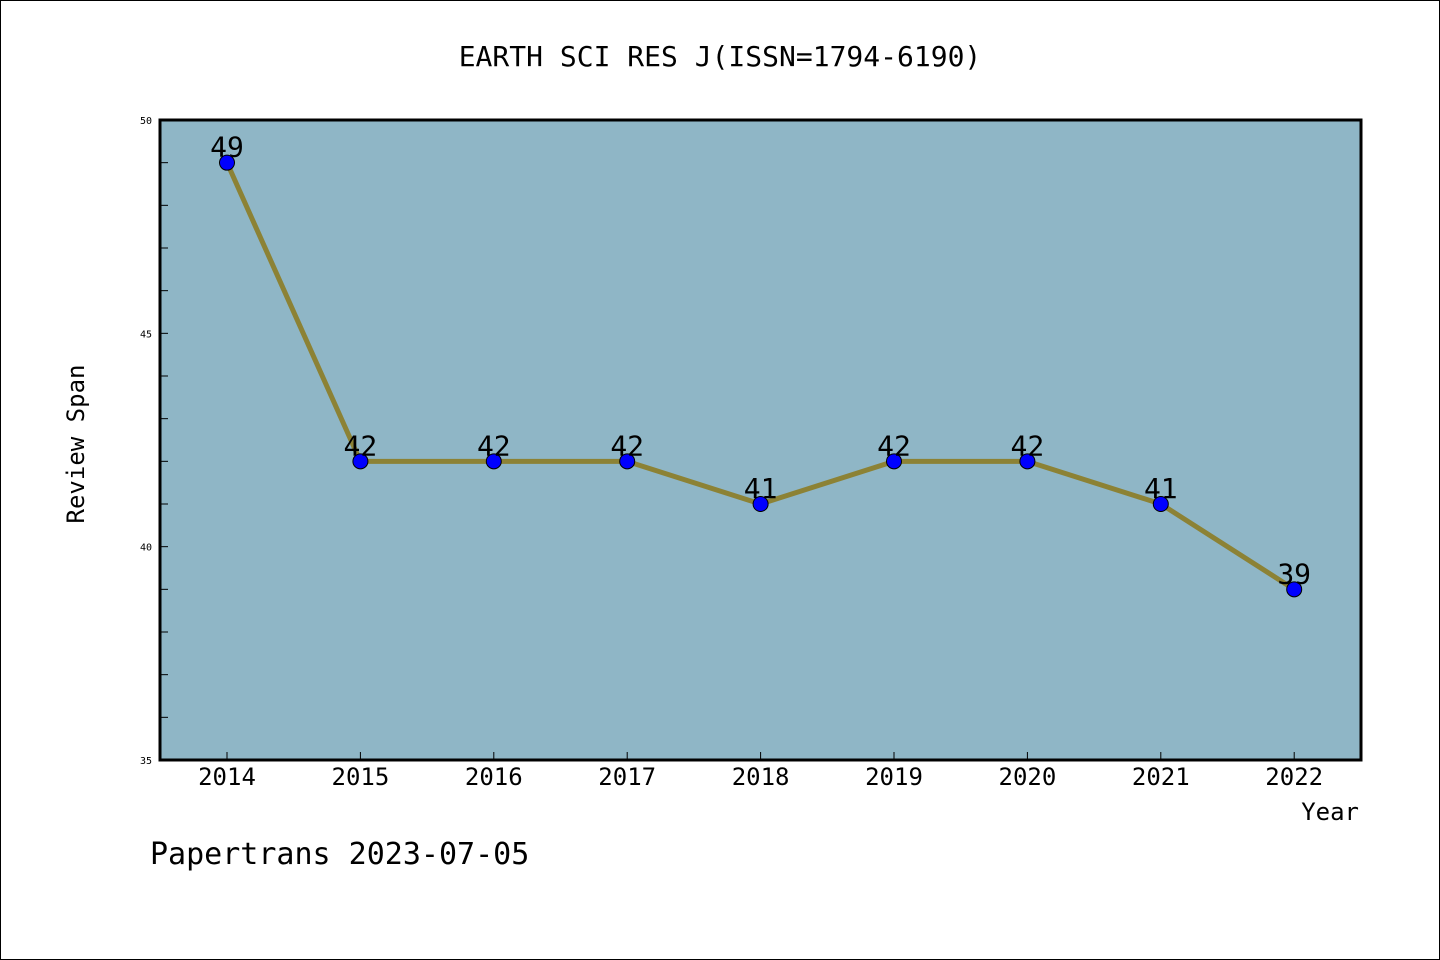  Describe the element at coordinates (76, 444) in the screenshot. I see `y-axis-label: Review Span` at that location.